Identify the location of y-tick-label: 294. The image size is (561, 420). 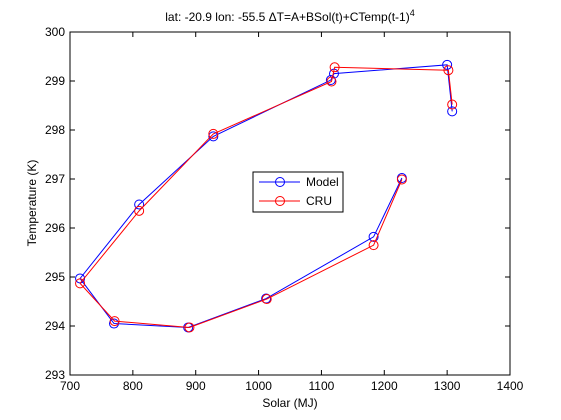
(55, 326).